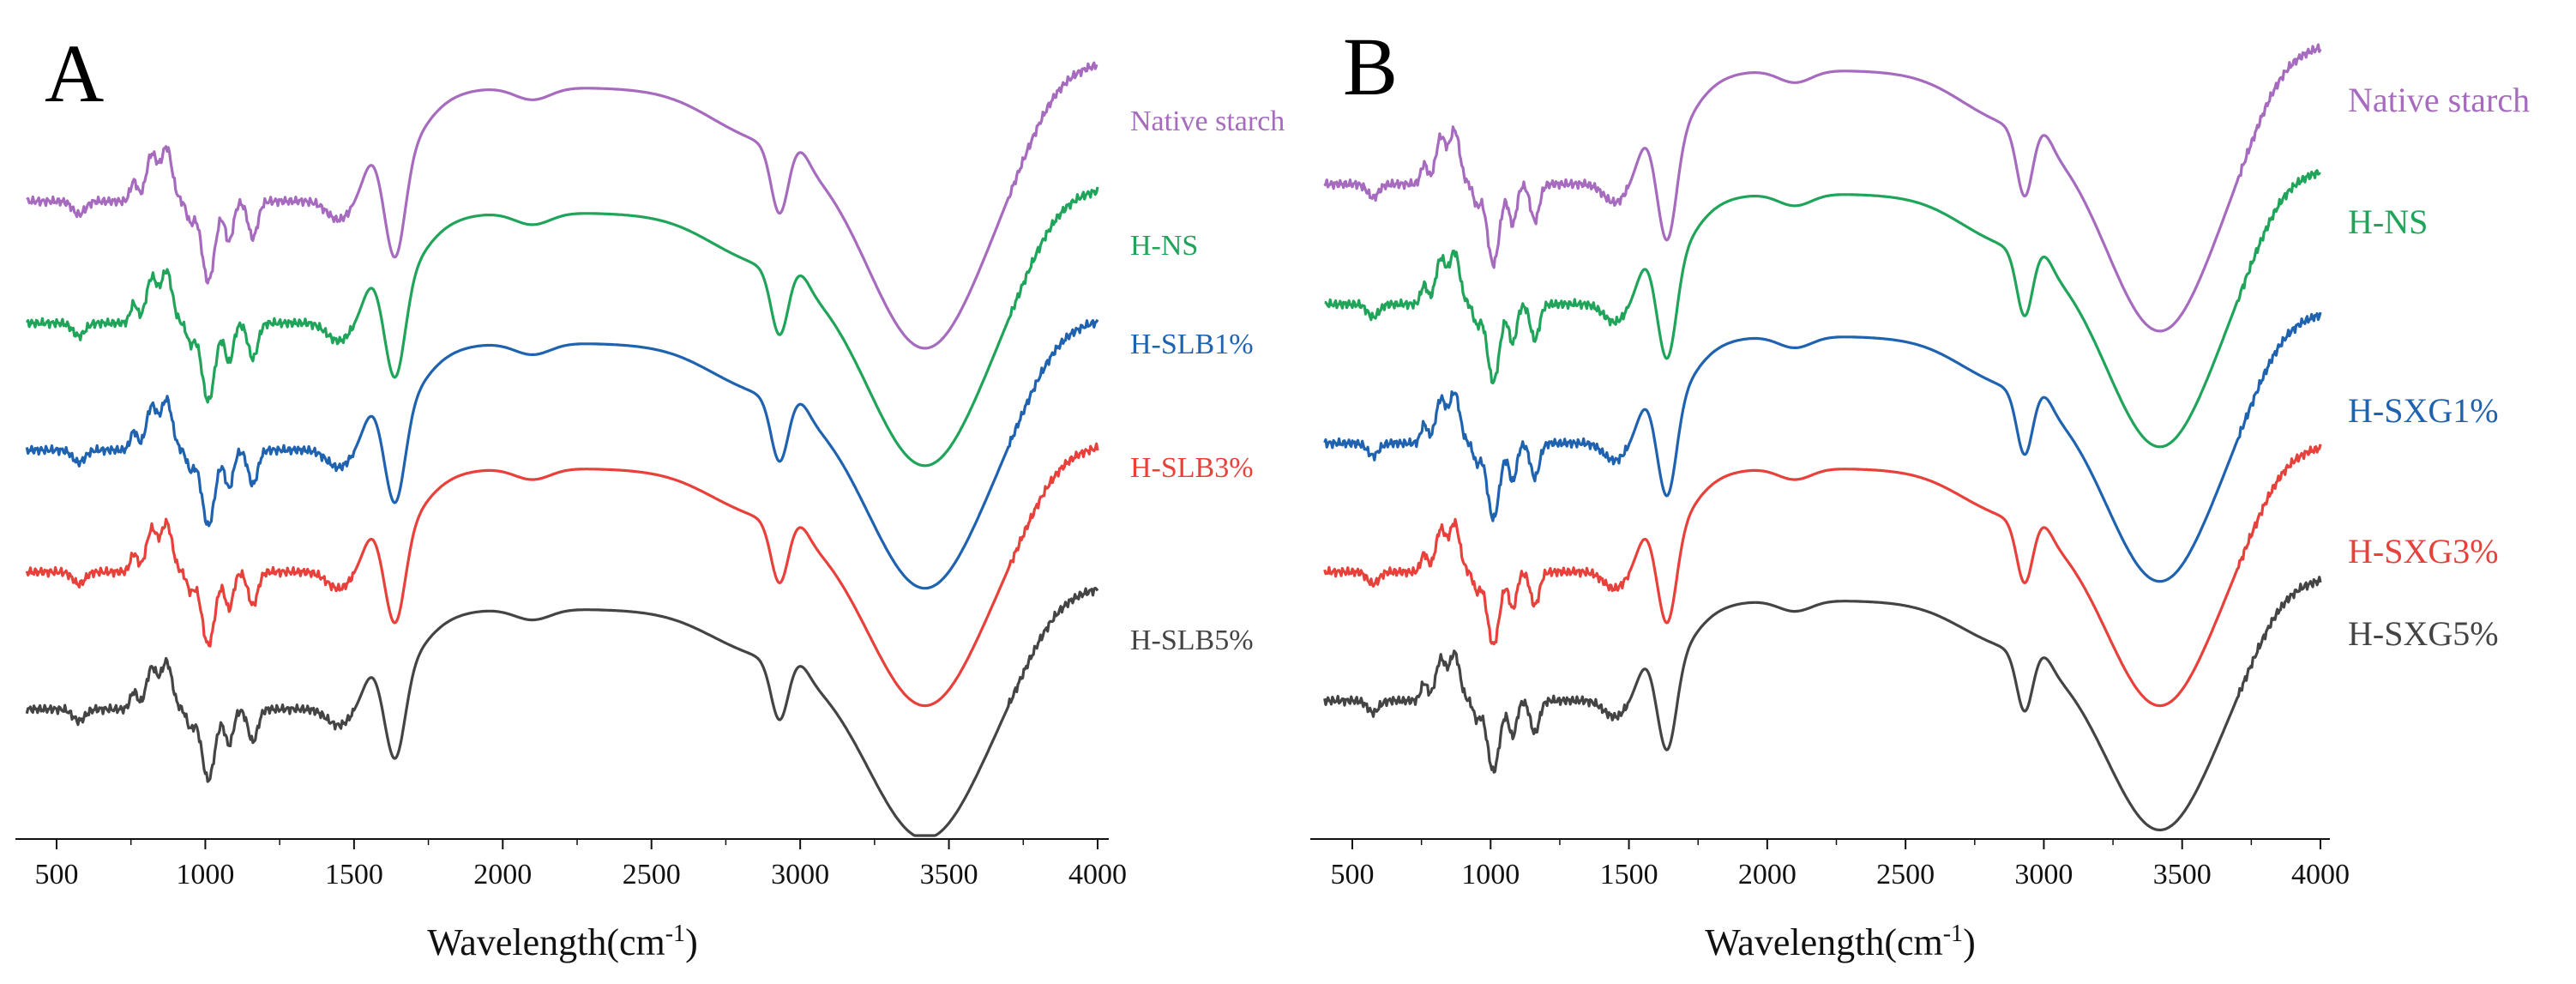  I want to click on series-line-h-slb3-, so click(562, 575).